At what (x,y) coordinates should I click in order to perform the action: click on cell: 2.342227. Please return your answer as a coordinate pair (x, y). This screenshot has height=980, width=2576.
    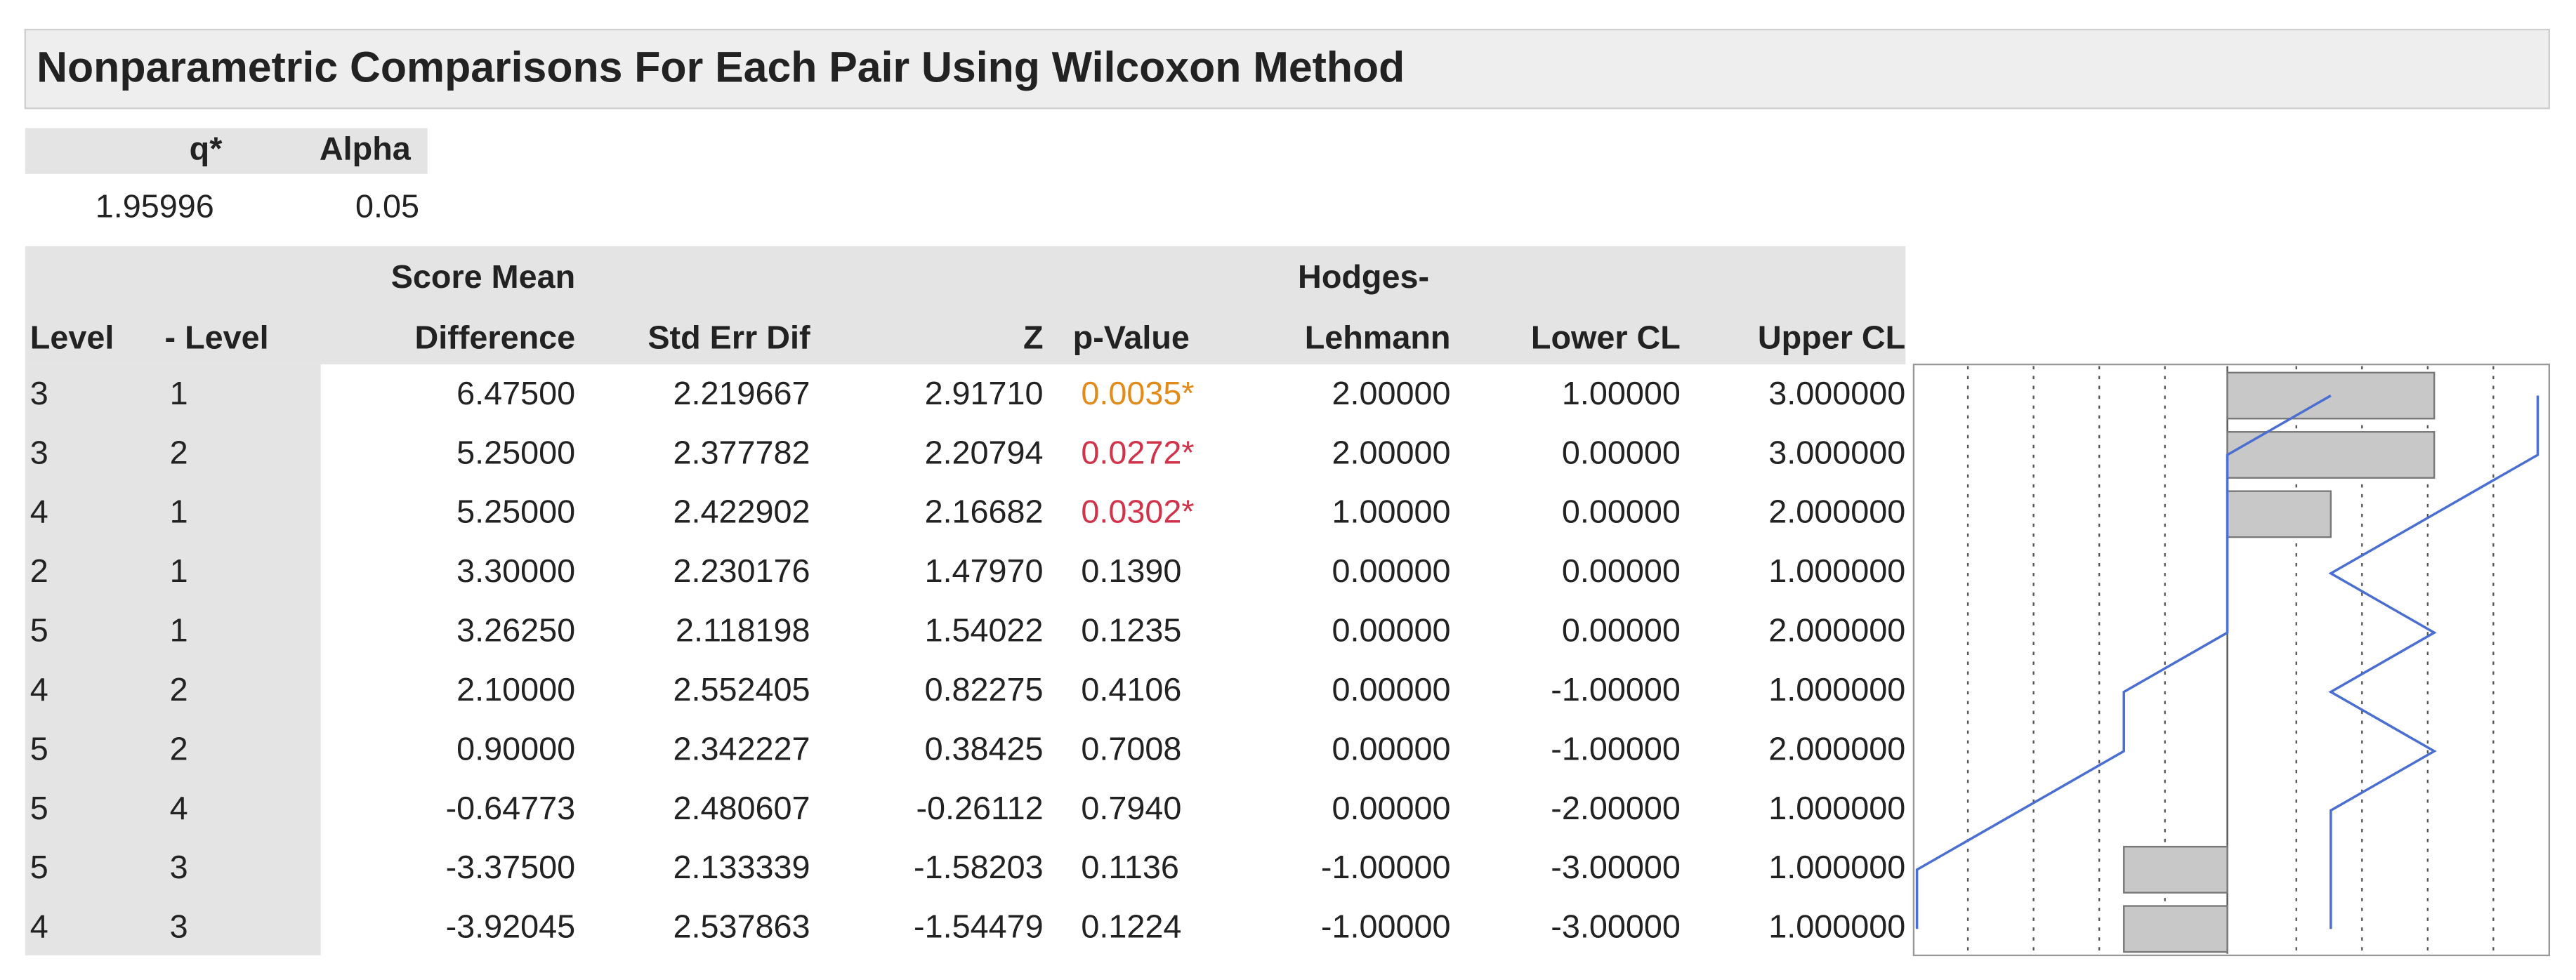
    Looking at the image, I should click on (741, 748).